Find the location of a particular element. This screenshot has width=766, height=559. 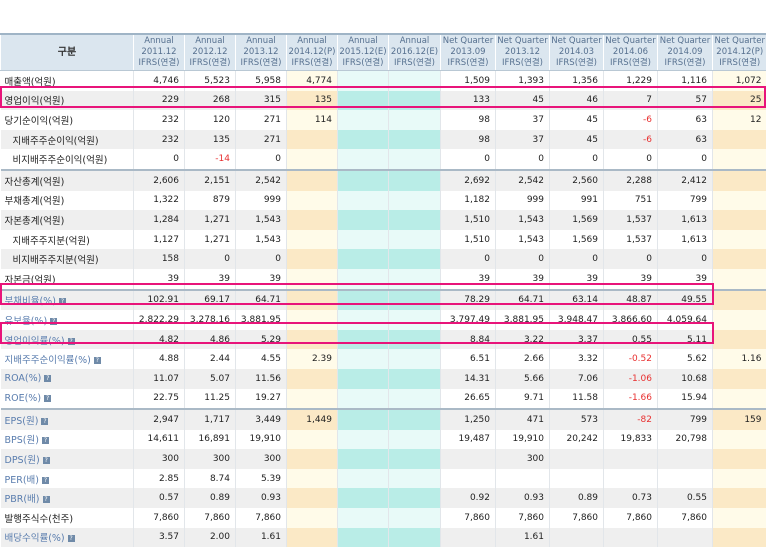

table-cell: 1,250 is located at coordinates (468, 419).